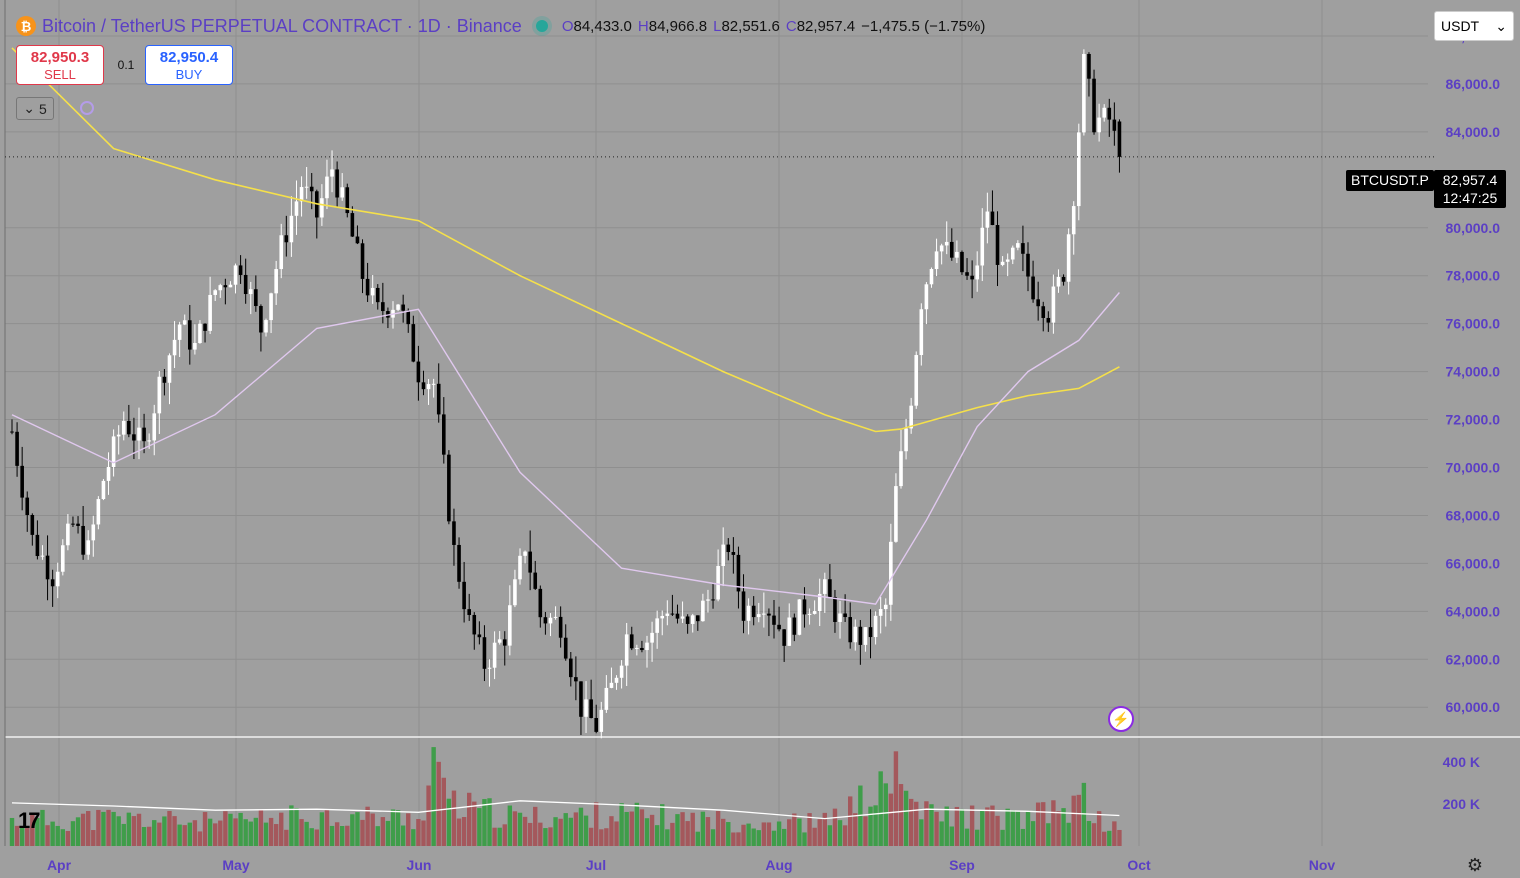 The image size is (1520, 878). Describe the element at coordinates (29, 820) in the screenshot. I see `tradingview-logo-icon: 17` at that location.